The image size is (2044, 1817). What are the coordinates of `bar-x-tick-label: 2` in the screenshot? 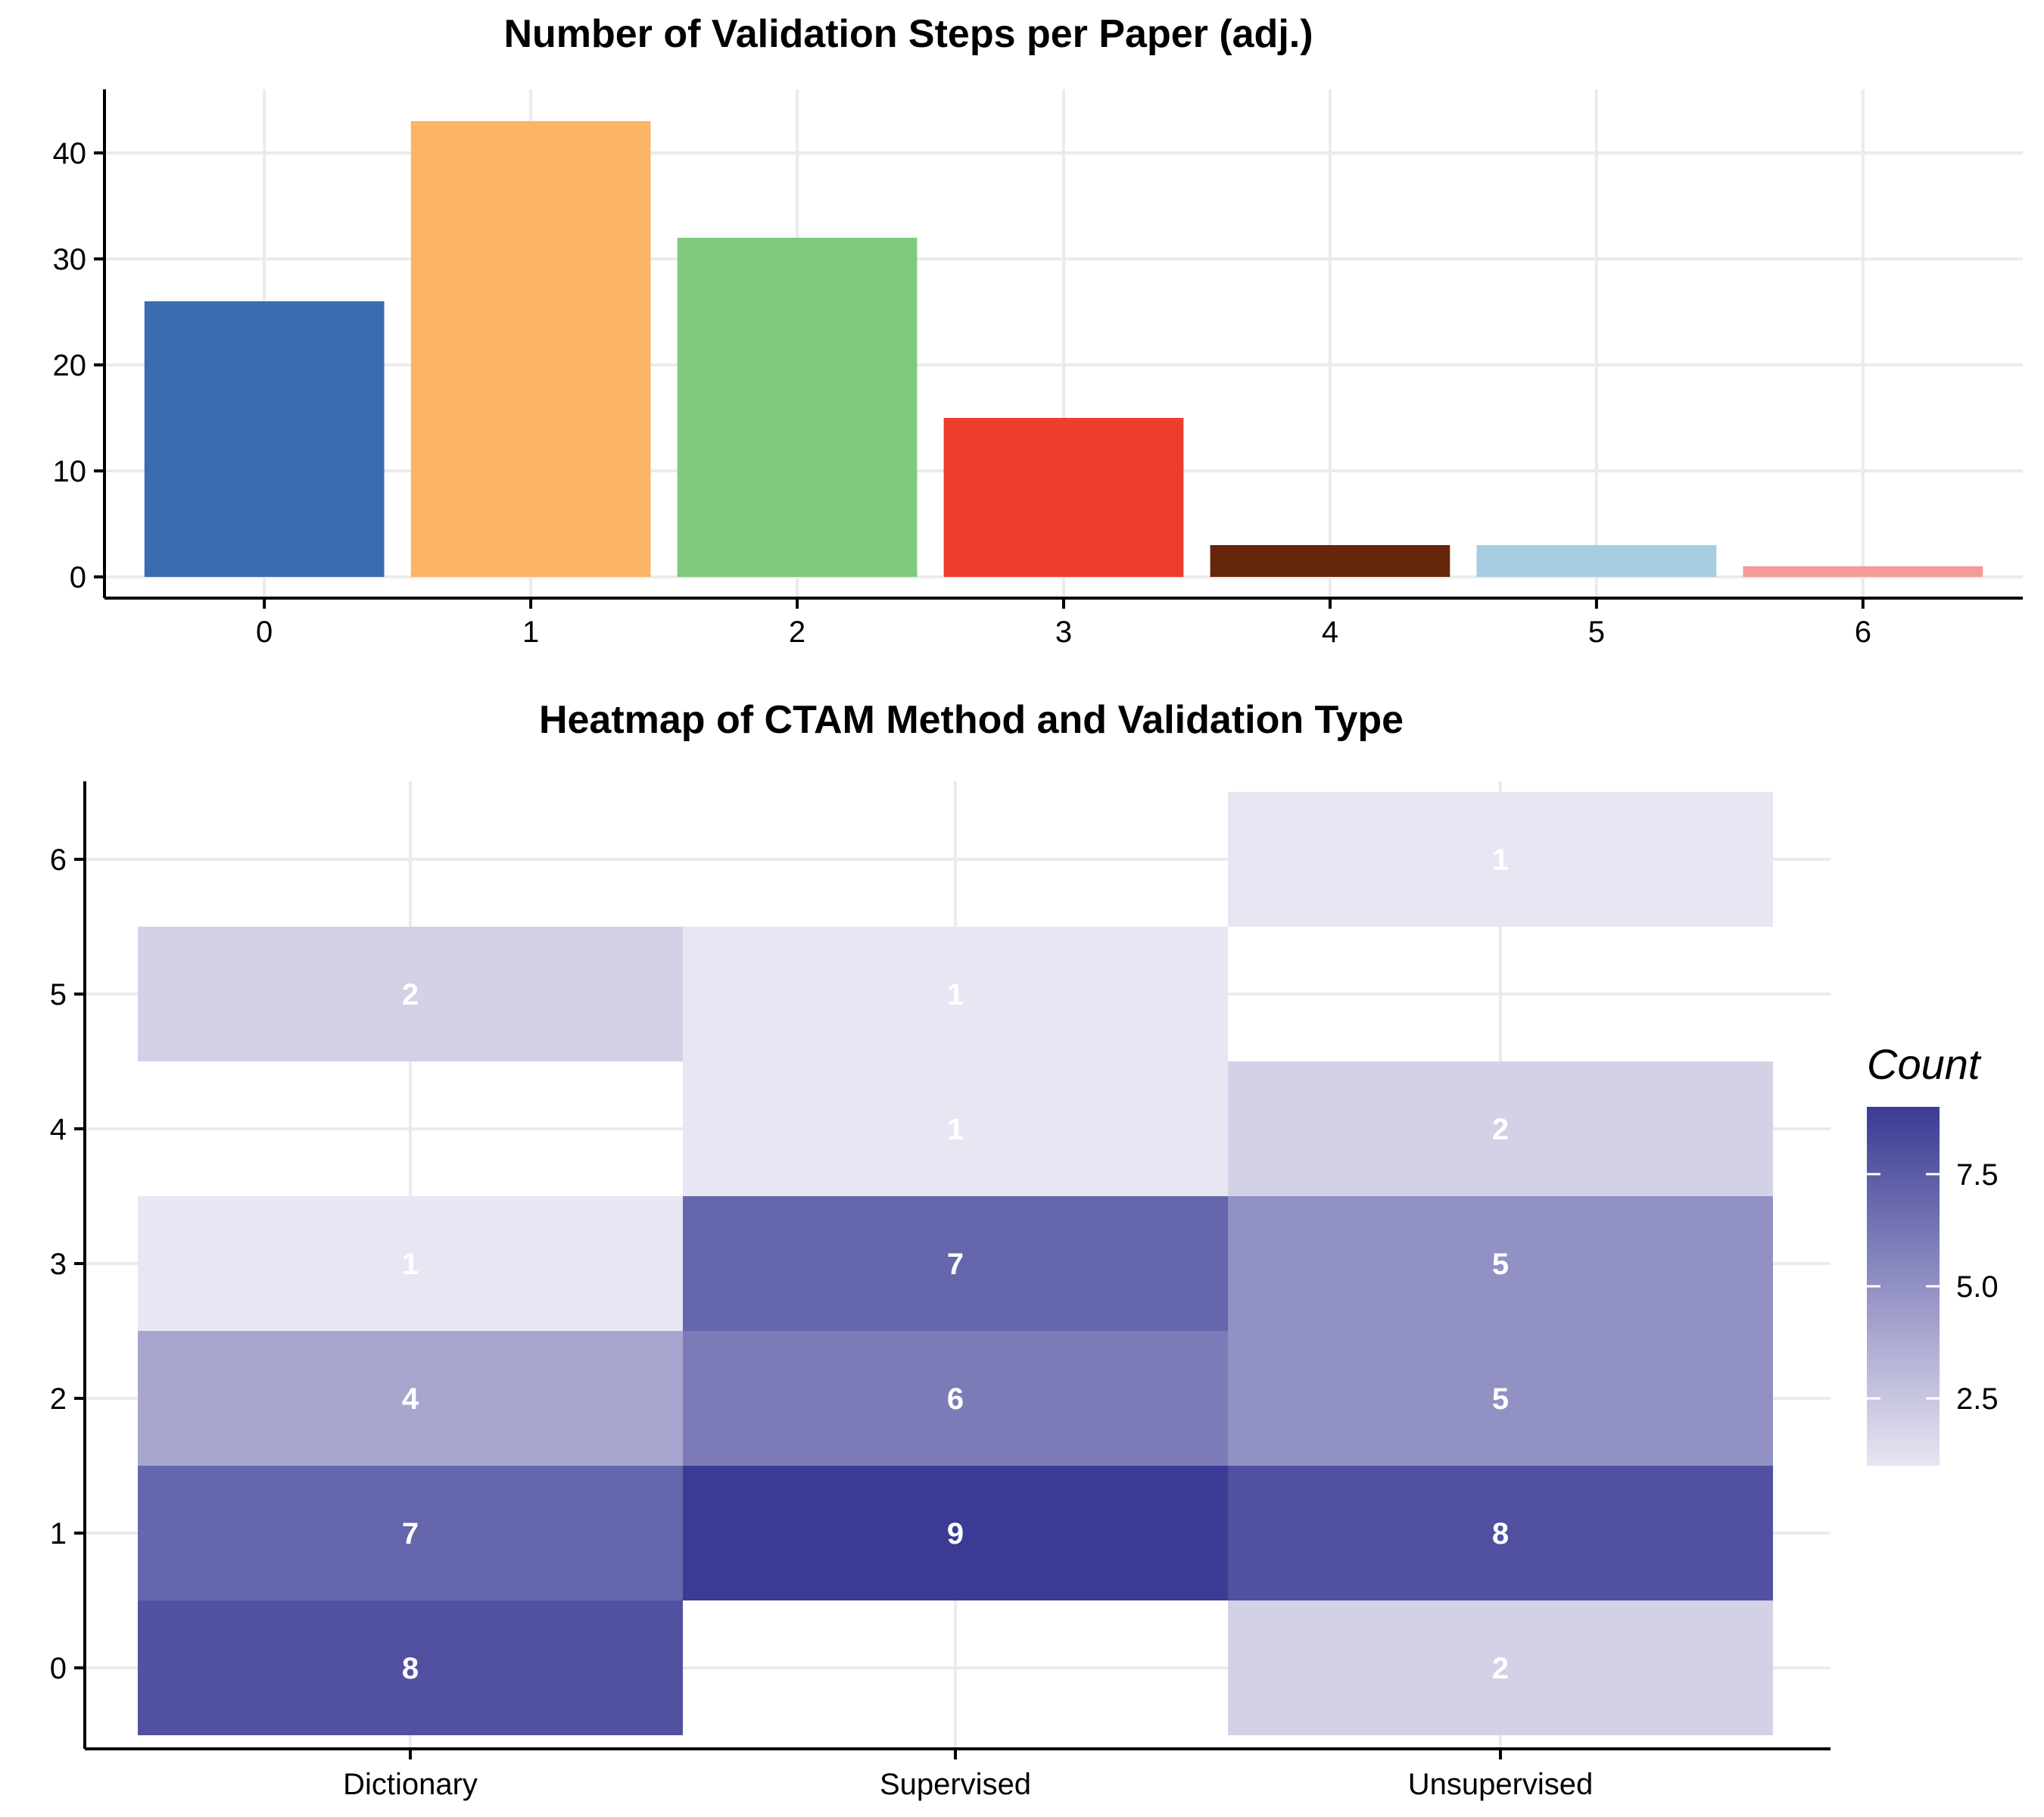 It's located at (797, 632).